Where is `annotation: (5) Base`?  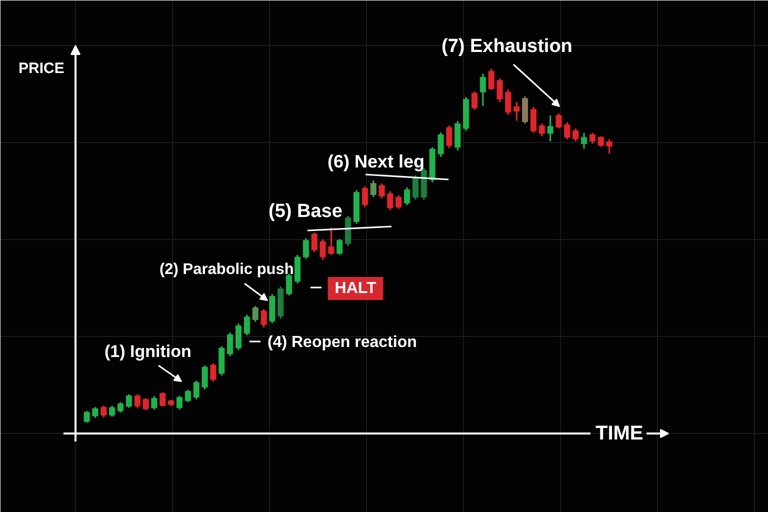
annotation: (5) Base is located at coordinates (305, 211).